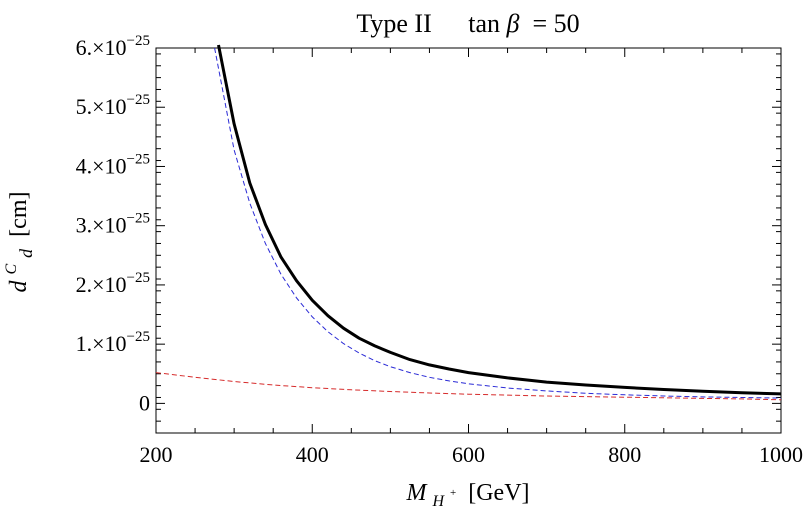  I want to click on y-tick-label: 3.×10−25, so click(113, 224).